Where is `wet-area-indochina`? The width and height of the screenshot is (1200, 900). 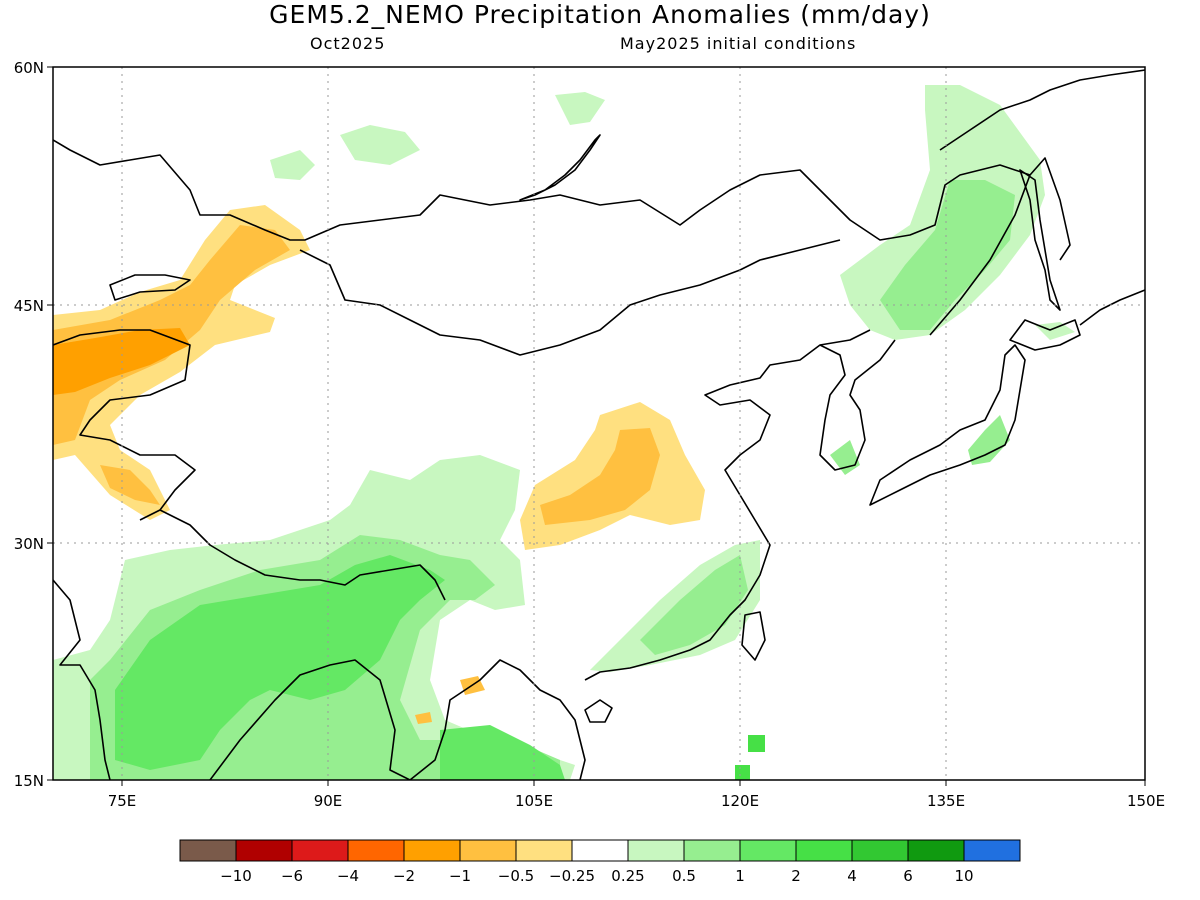
wet-area-indochina is located at coordinates (502, 752).